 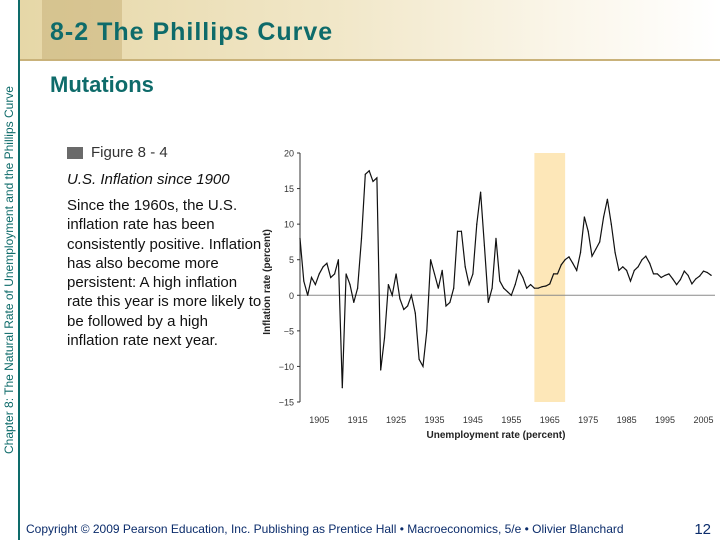 I want to click on figure-title: U.S. Inflation since 1900, so click(x=148, y=179).